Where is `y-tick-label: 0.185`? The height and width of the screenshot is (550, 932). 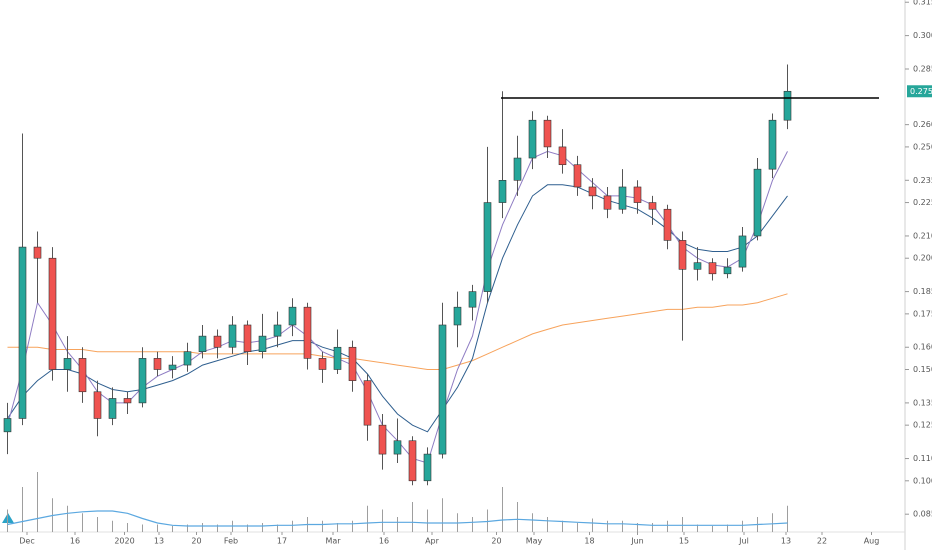 y-tick-label: 0.185 is located at coordinates (922, 291).